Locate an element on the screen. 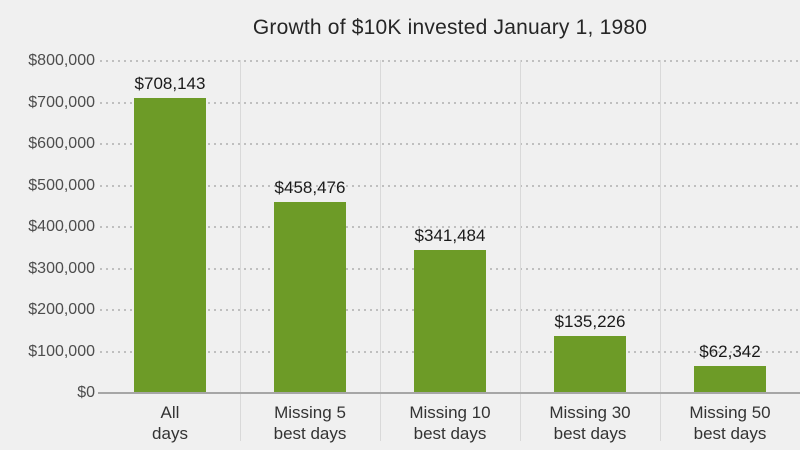 This screenshot has height=450, width=800. bar-value-label: $62,342 is located at coordinates (730, 351).